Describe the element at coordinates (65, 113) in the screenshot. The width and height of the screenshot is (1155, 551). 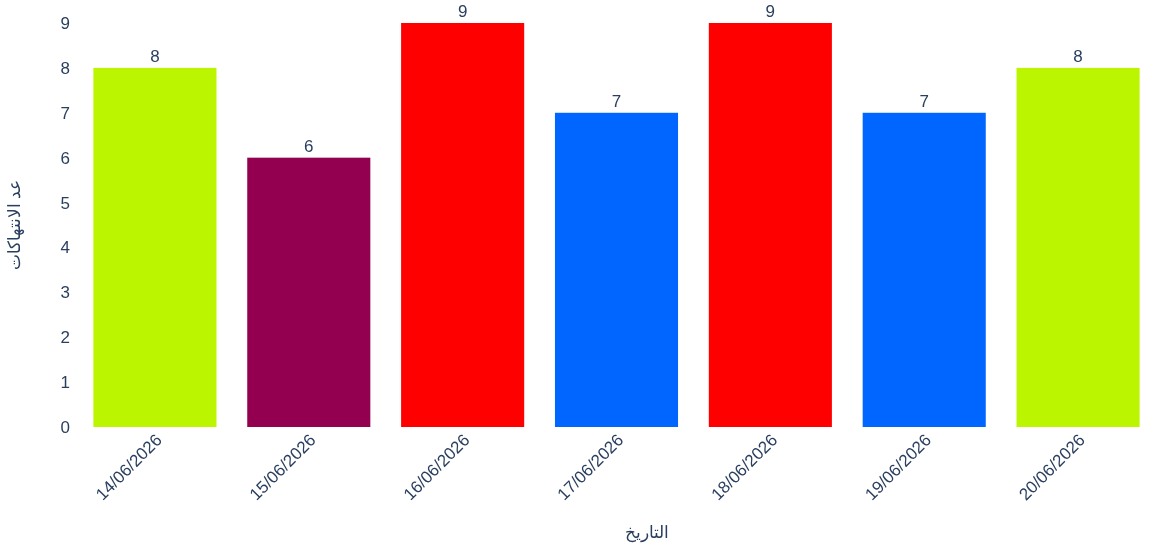
I see `ytick: 7` at that location.